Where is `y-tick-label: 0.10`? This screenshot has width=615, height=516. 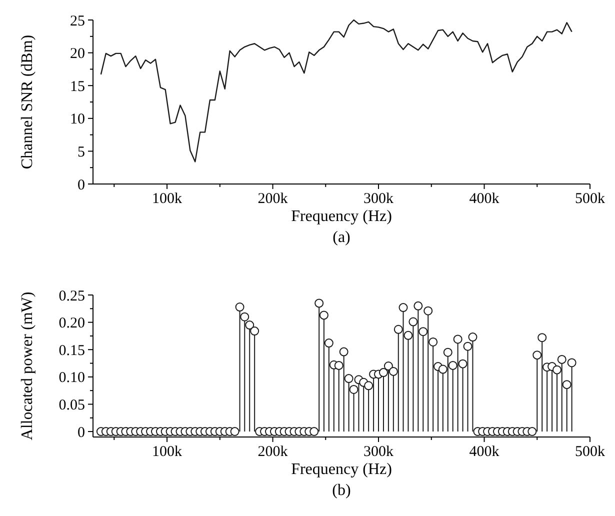
y-tick-label: 0.10 is located at coordinates (71, 378).